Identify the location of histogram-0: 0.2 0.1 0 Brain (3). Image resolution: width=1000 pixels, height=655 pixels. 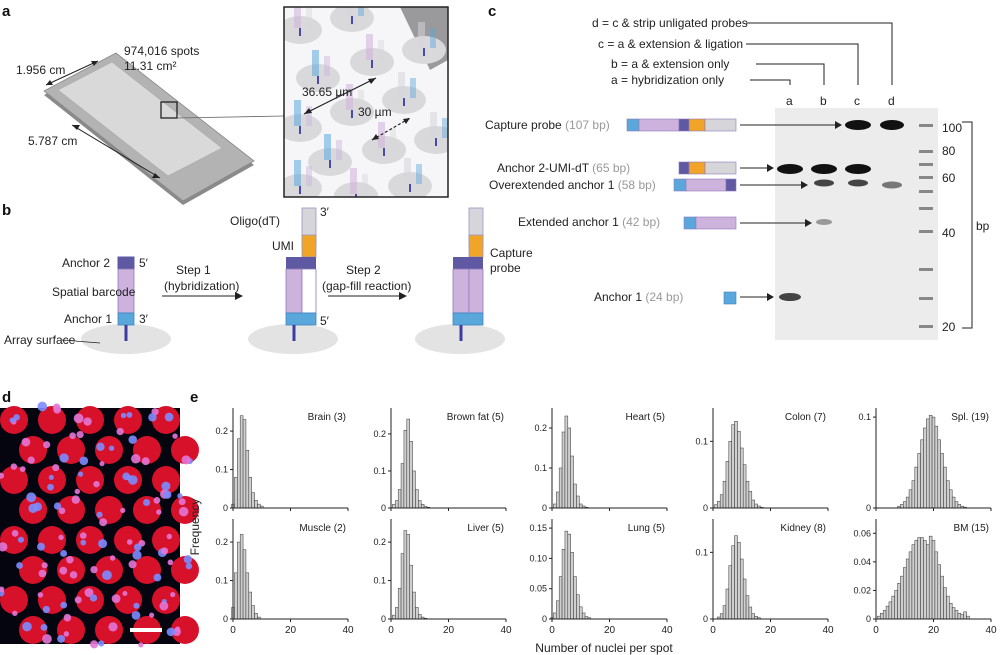
(282, 460).